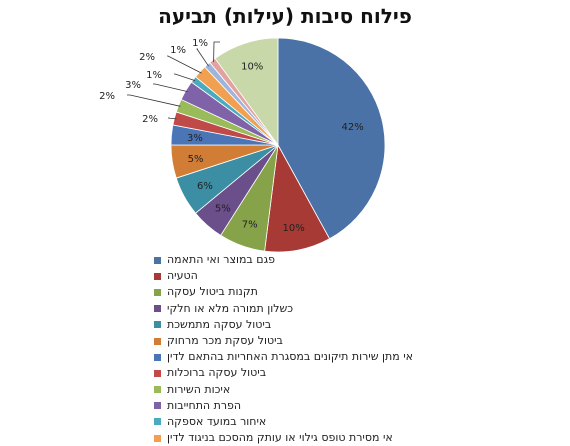 This screenshot has height=446, width=570. Describe the element at coordinates (250, 225) in the screenshot. I see `data-label-3: 7%` at that location.